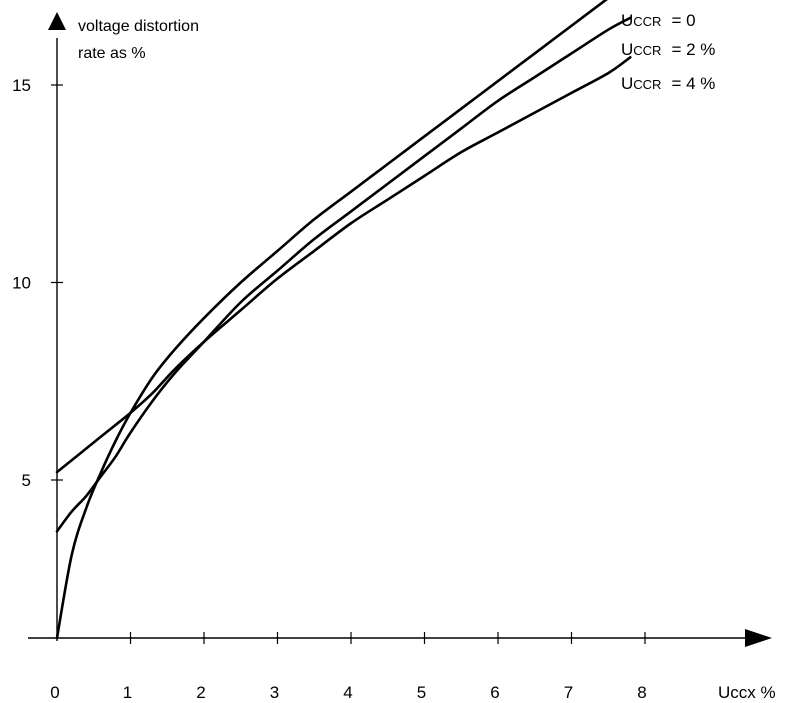 This screenshot has width=794, height=703. What do you see at coordinates (200, 692) in the screenshot?
I see `x-tick-label-2: 2` at bounding box center [200, 692].